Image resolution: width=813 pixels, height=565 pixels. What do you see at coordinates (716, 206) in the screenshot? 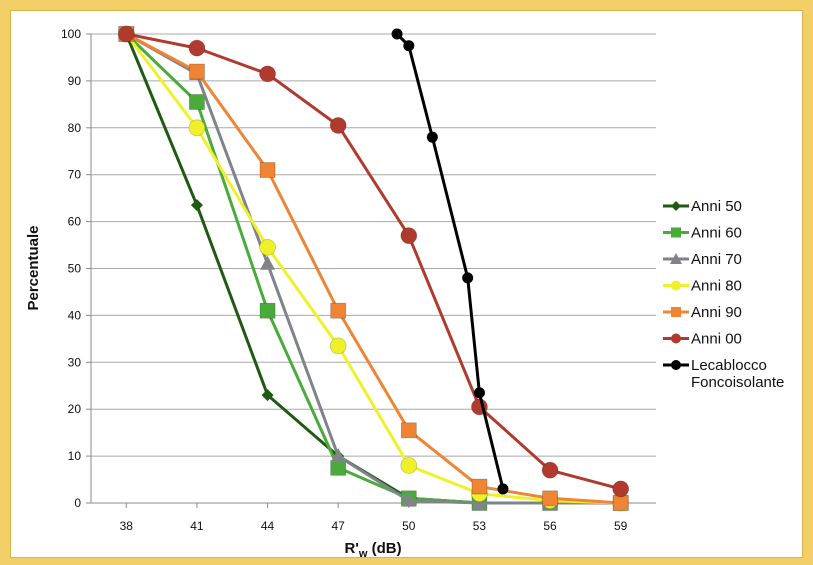
I see `legend-label: Anni 50` at bounding box center [716, 206].